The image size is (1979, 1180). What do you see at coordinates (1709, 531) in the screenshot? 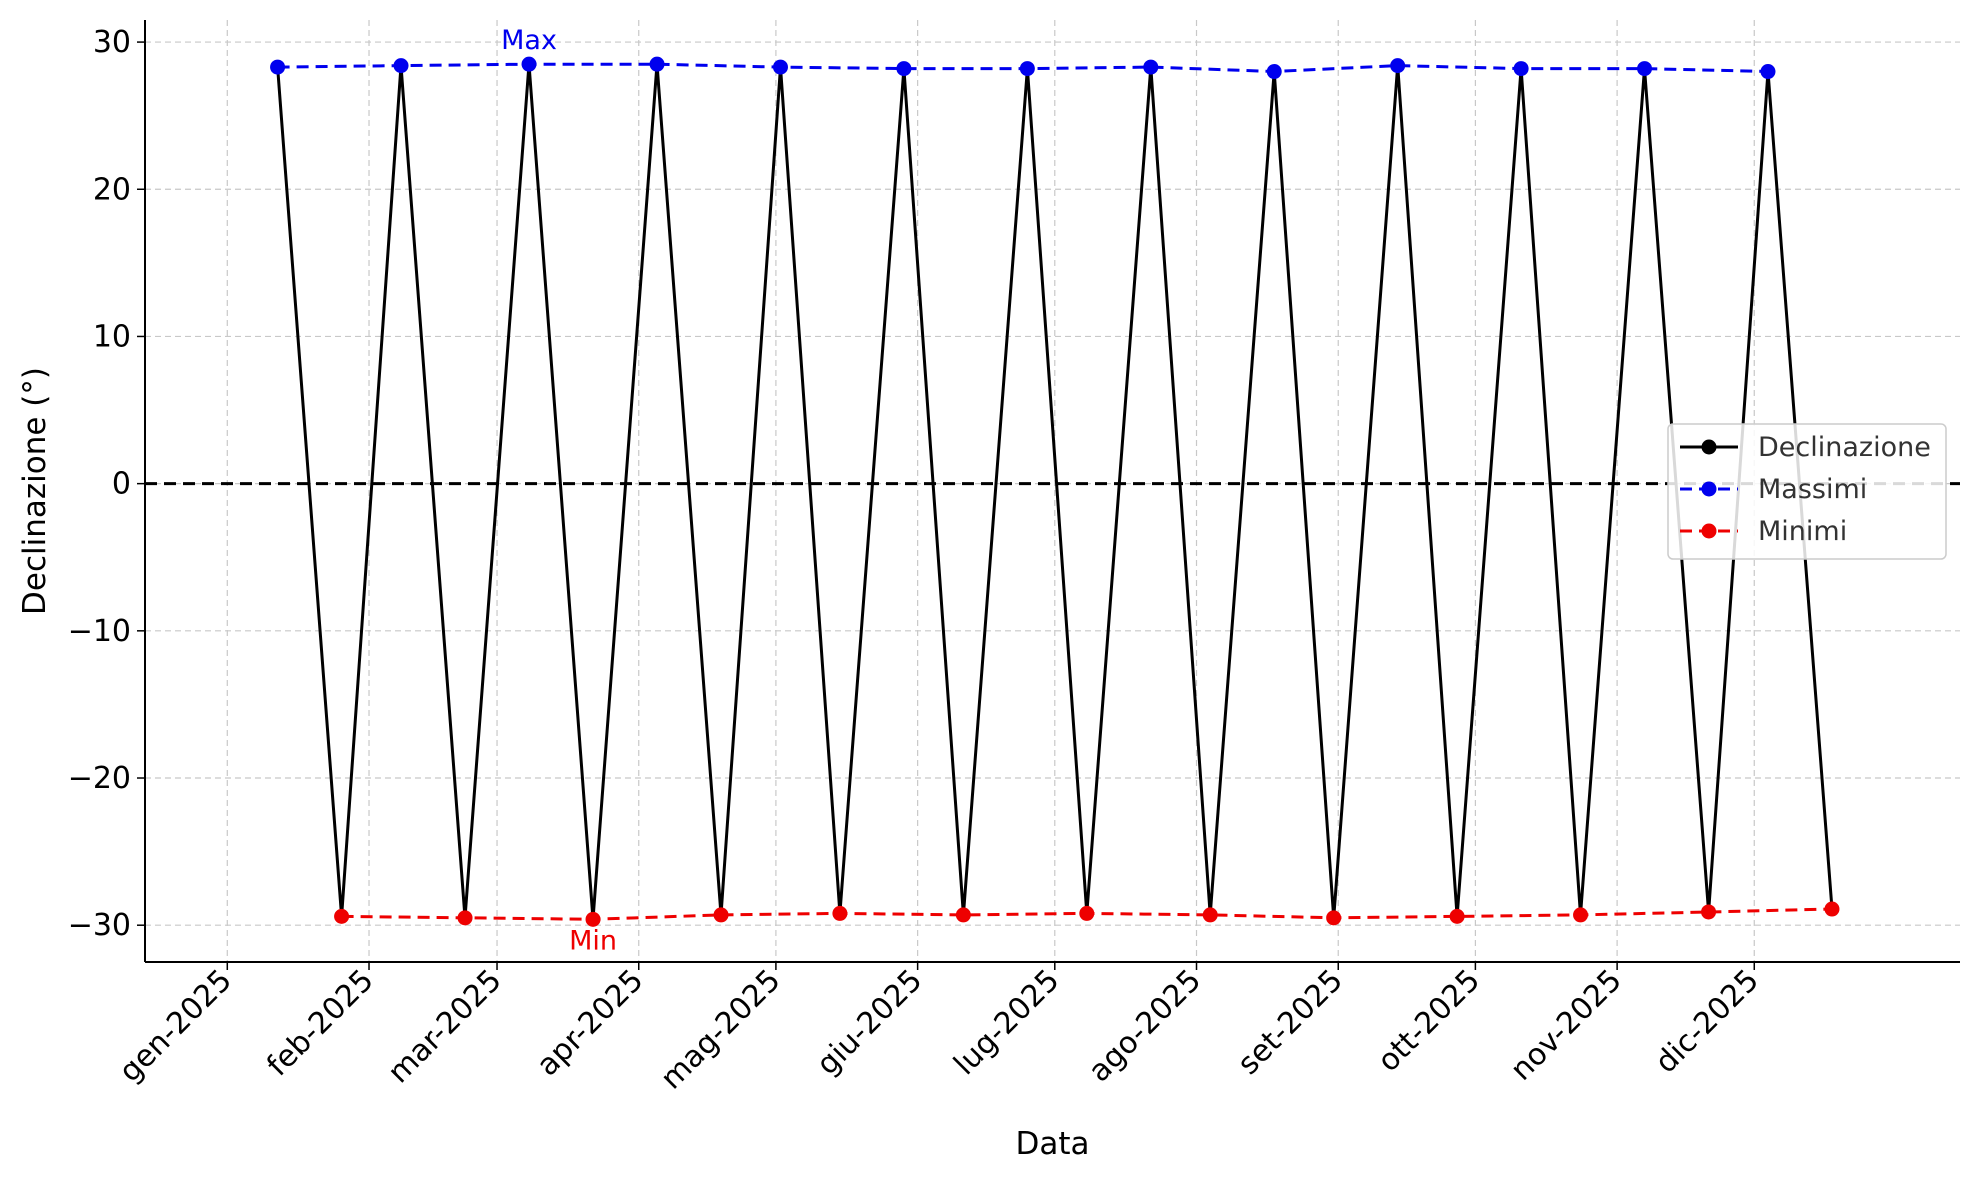
I see `legend-minimi-marker` at bounding box center [1709, 531].